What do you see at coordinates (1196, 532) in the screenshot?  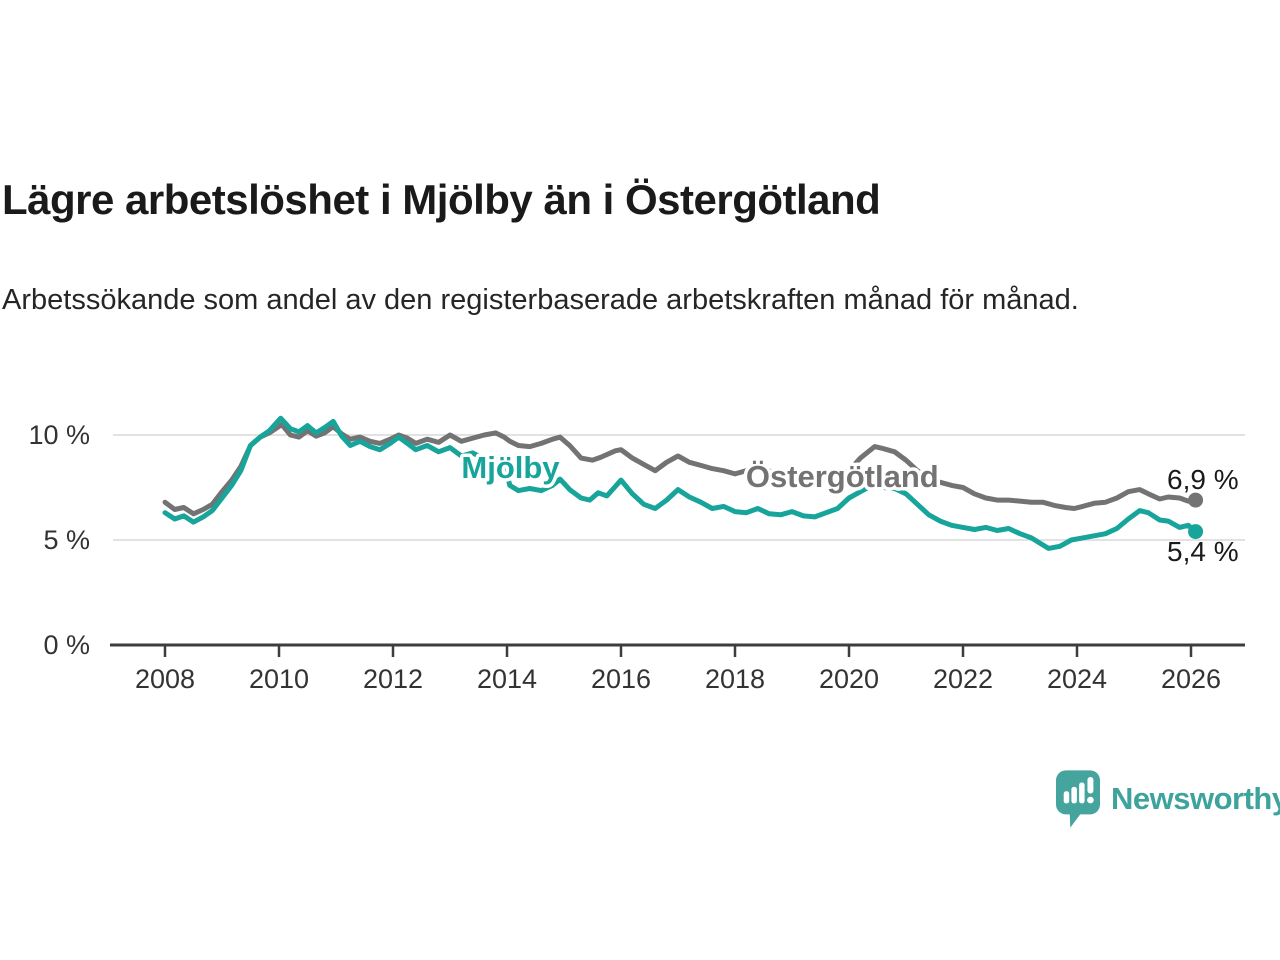 I see `mjlby-end-dot` at bounding box center [1196, 532].